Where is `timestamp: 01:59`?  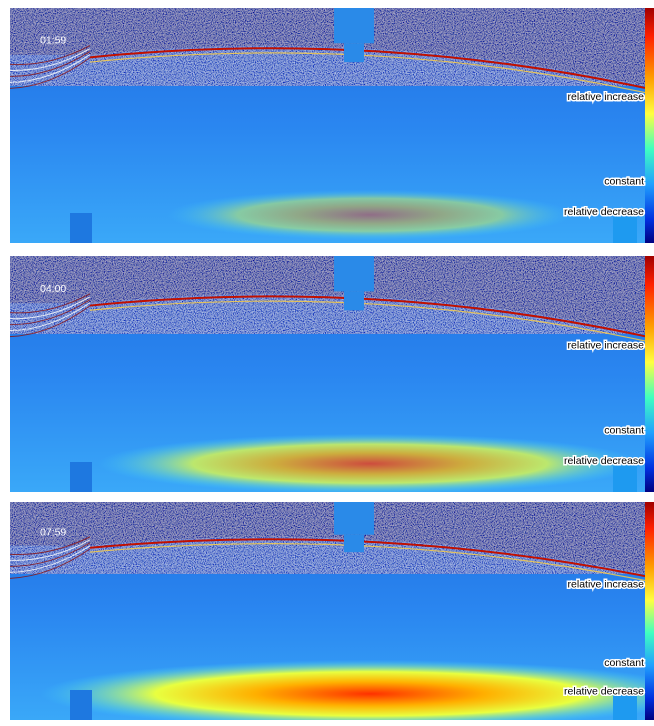
timestamp: 01:59 is located at coordinates (53, 41).